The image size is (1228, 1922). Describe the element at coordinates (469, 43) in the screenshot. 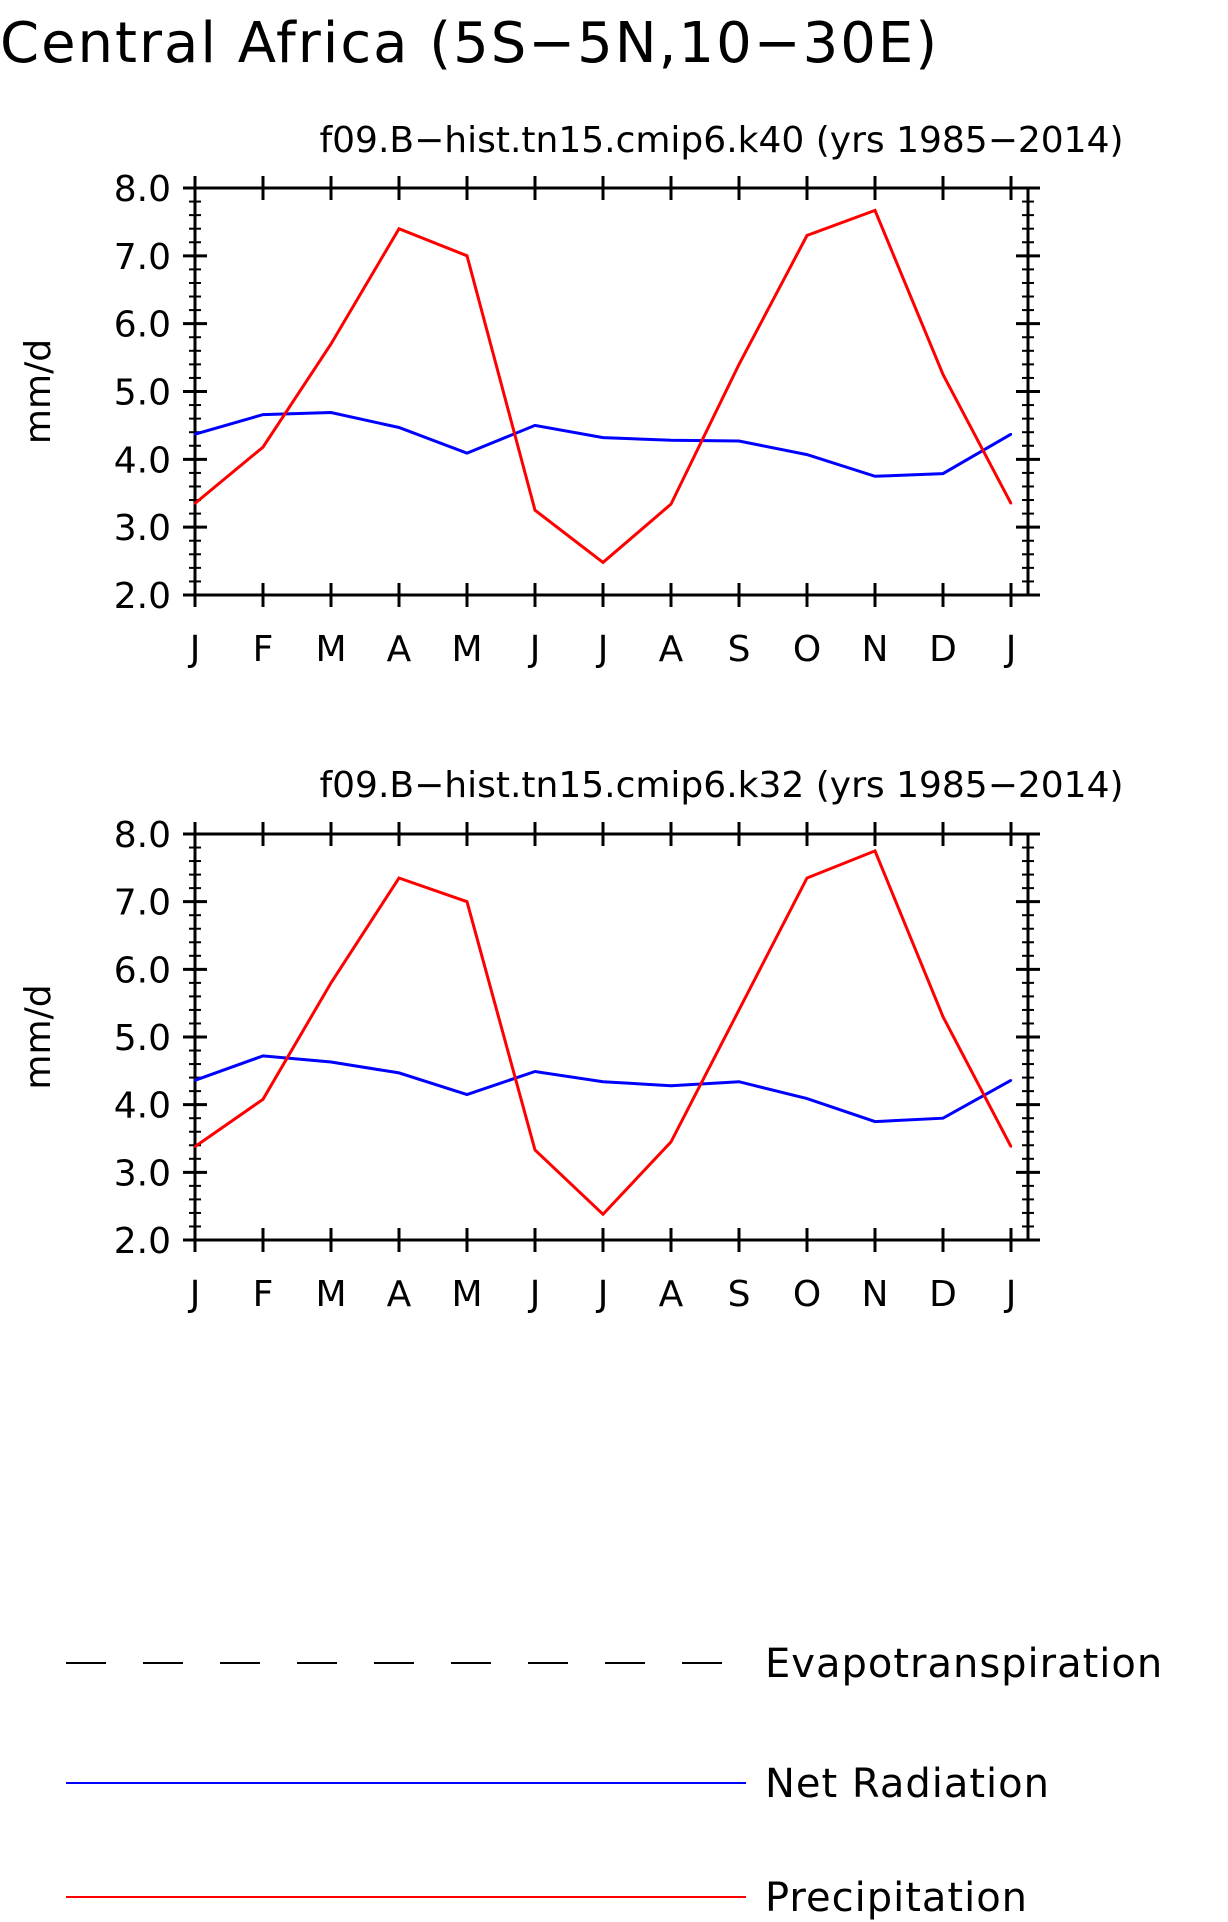

I see `main-title: Central Africa (5S−5N,10−30E)` at that location.